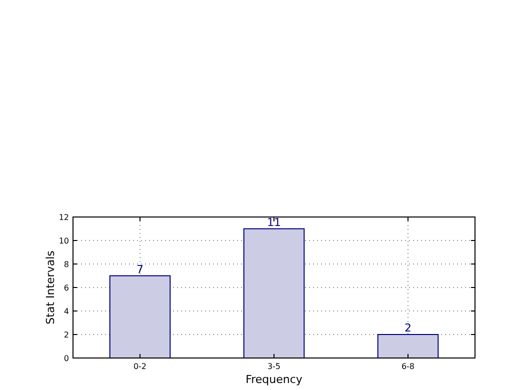  What do you see at coordinates (63, 217) in the screenshot?
I see `y-tick-label: 12` at bounding box center [63, 217].